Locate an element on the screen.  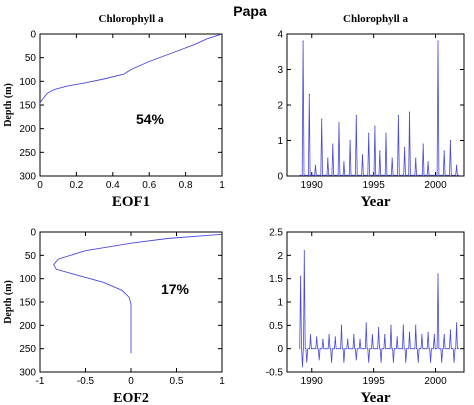
x-tick-label: 0.4 is located at coordinates (113, 185).